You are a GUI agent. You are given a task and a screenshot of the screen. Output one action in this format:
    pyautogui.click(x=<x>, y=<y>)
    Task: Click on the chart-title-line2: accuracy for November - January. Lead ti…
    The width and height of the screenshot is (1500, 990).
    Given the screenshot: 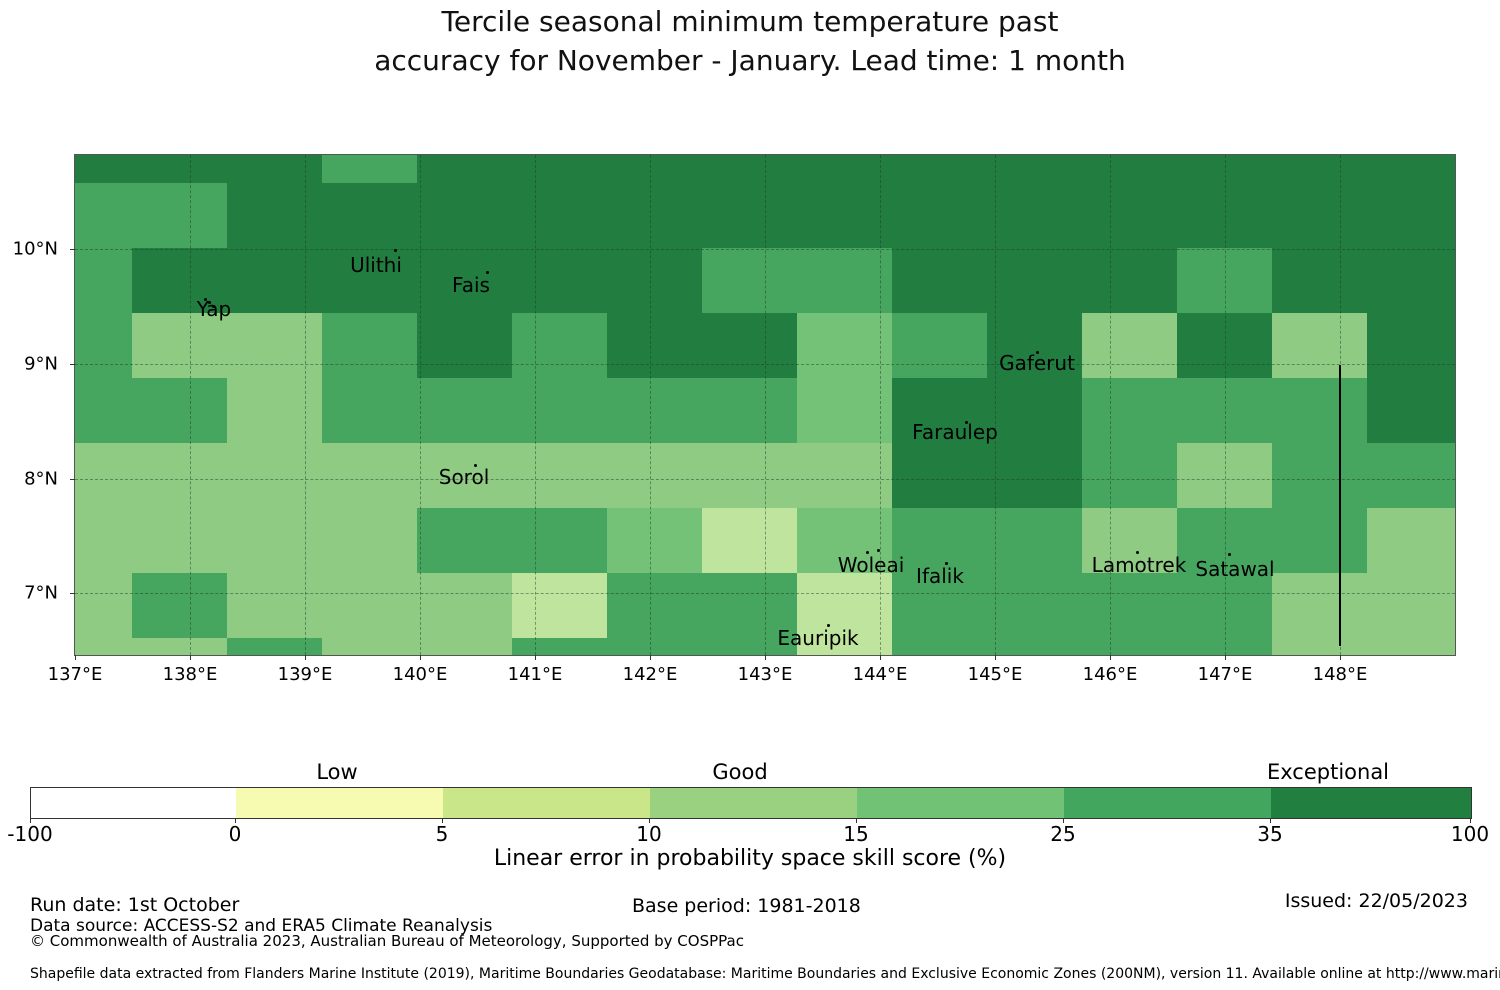 What is the action you would take?
    pyautogui.click(x=750, y=60)
    